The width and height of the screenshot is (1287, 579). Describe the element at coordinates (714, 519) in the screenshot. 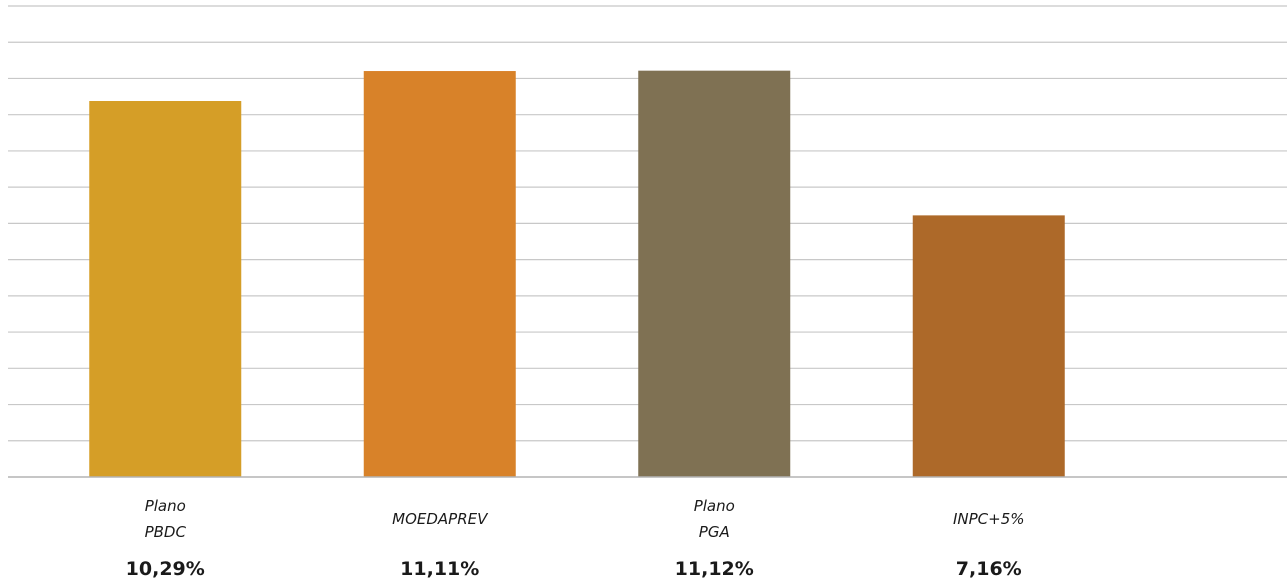

I see `category-label-2: Plano PGA` at that location.